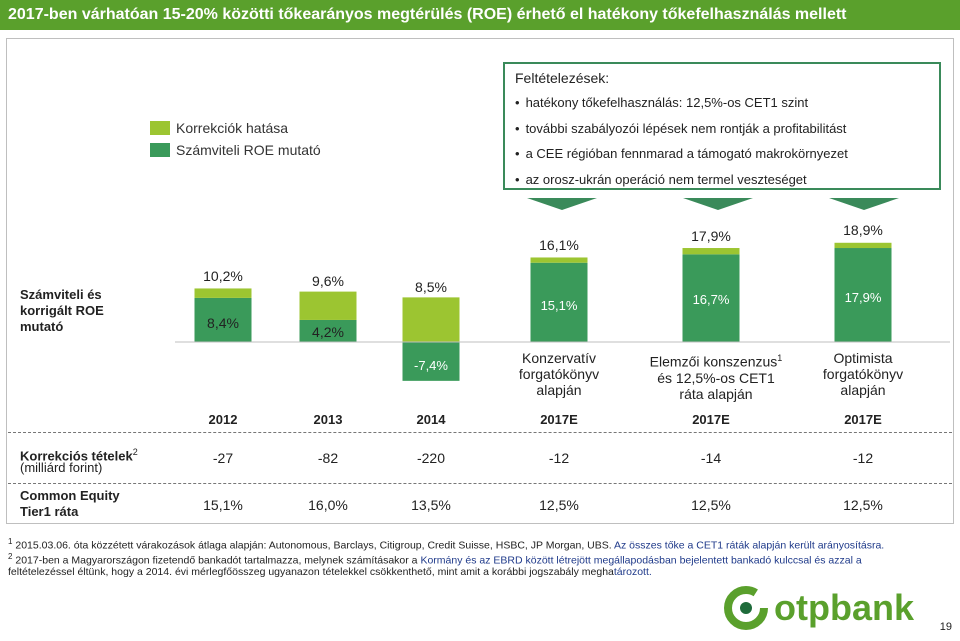  What do you see at coordinates (223, 276) in the screenshot?
I see `total-label-2012: 10,2%` at bounding box center [223, 276].